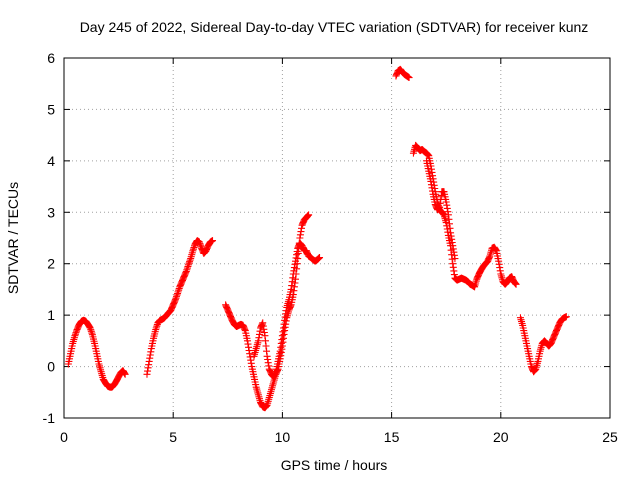  What do you see at coordinates (392, 437) in the screenshot?
I see `x-tick-label: 15` at bounding box center [392, 437].